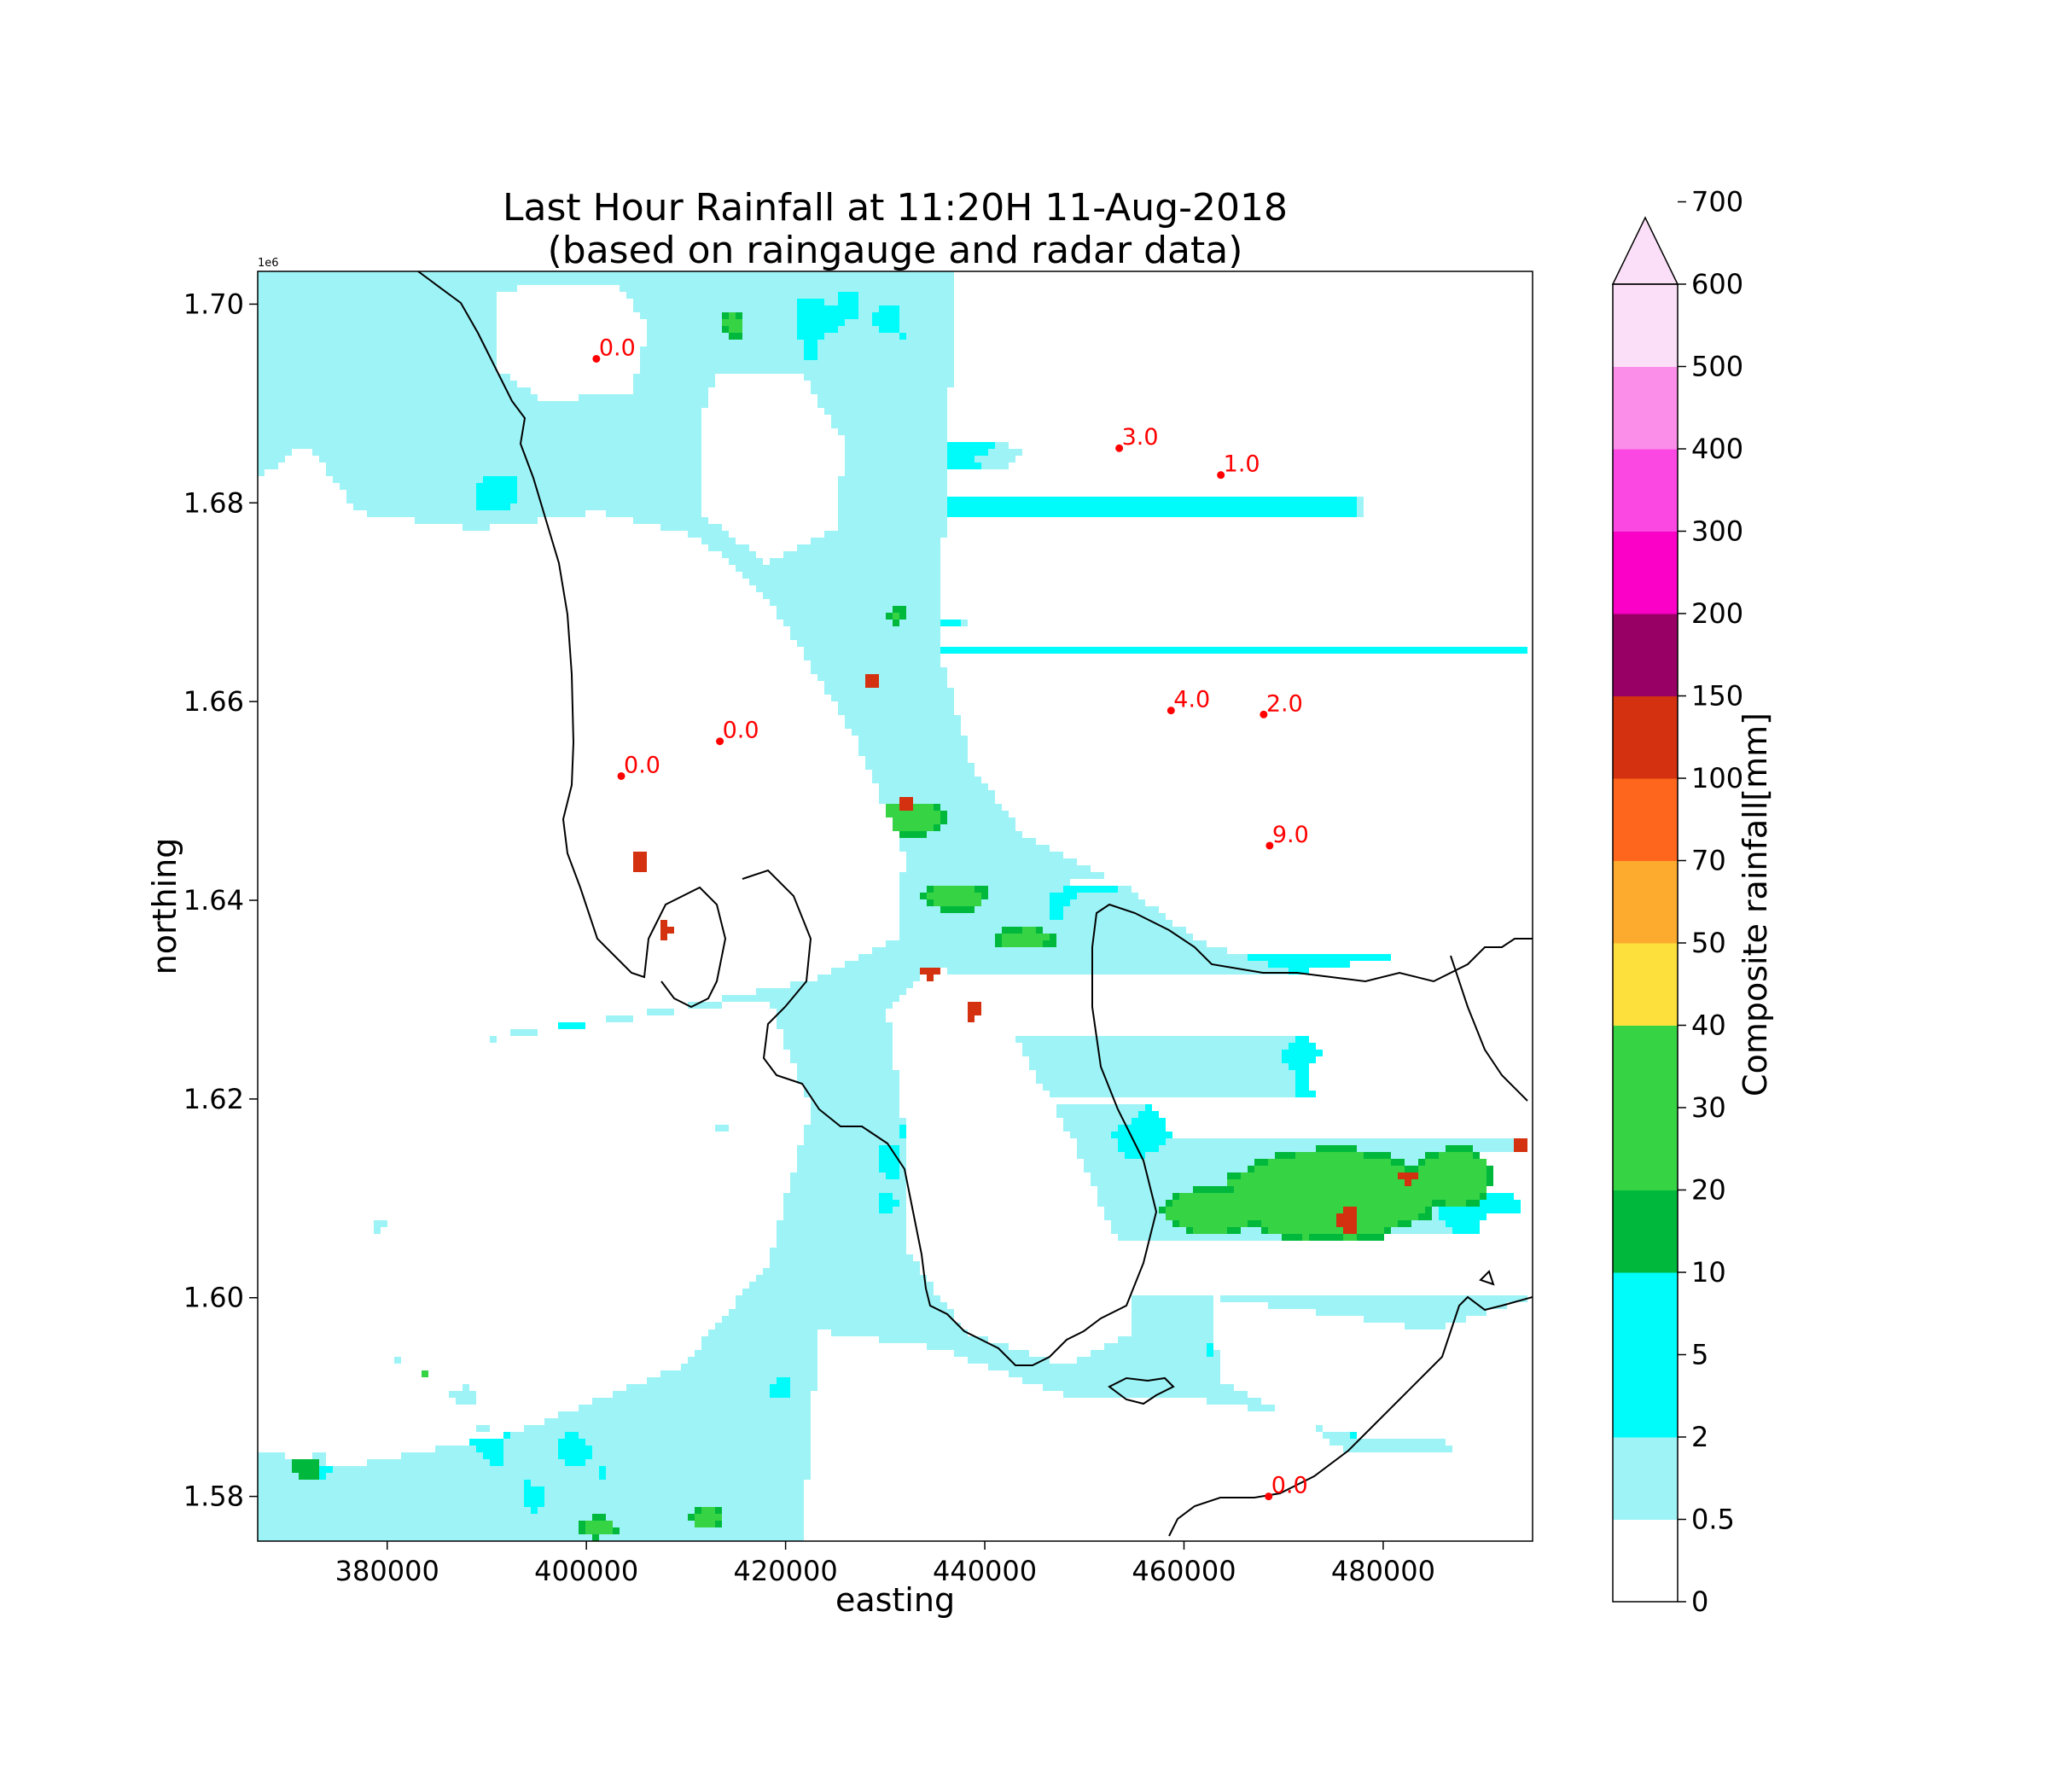 This screenshot has width=2048, height=1792. Describe the element at coordinates (1141, 1390) in the screenshot. I see `island-outline` at that location.